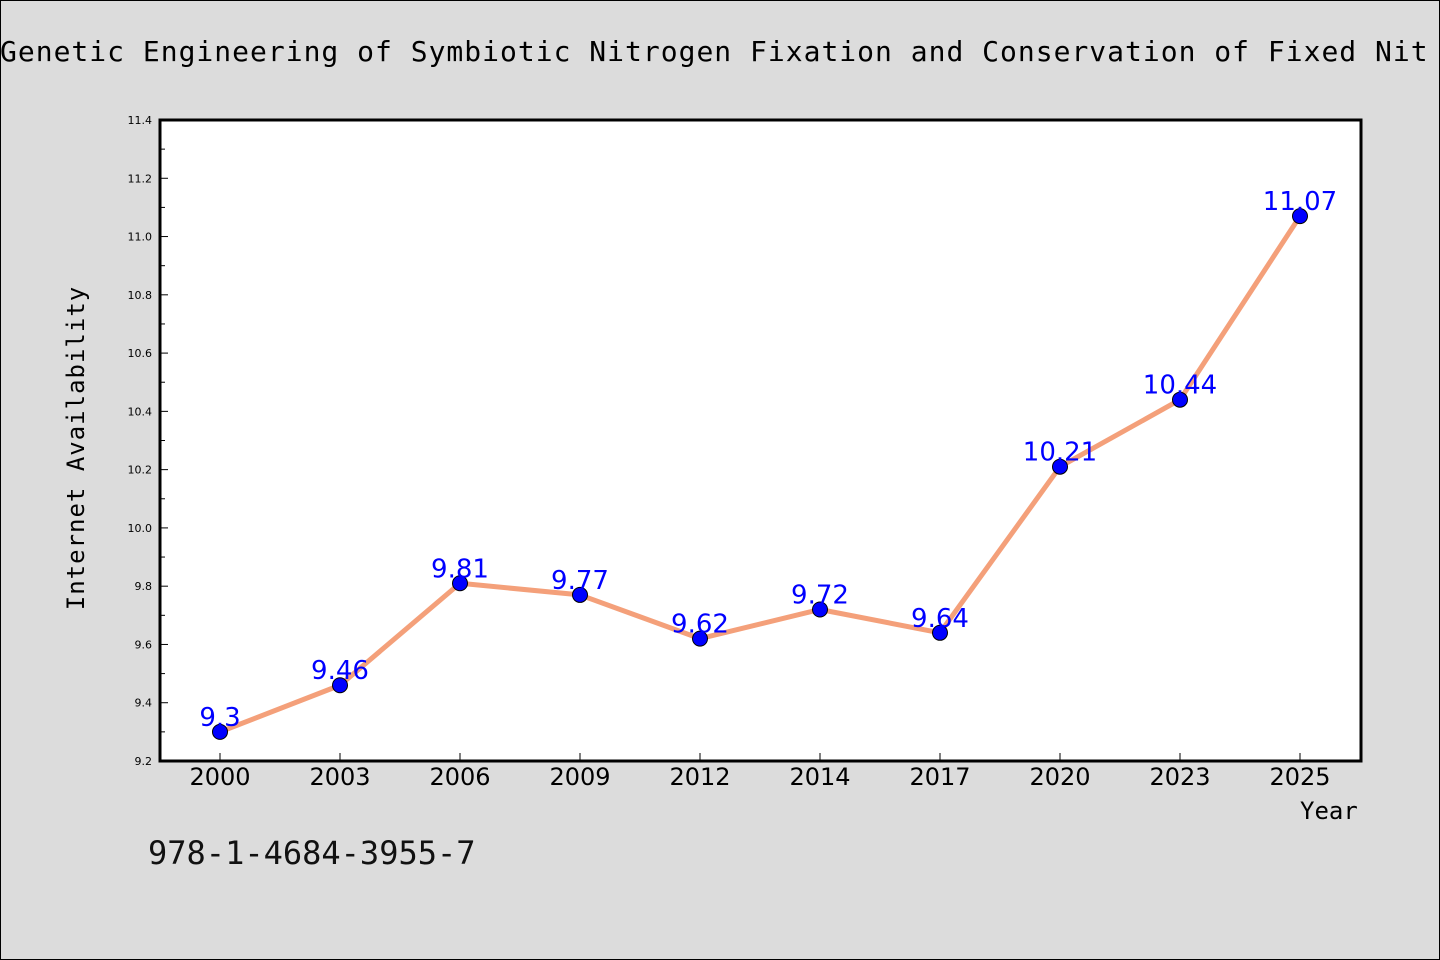  What do you see at coordinates (459, 777) in the screenshot?
I see `x-tick-label: 2006` at bounding box center [459, 777].